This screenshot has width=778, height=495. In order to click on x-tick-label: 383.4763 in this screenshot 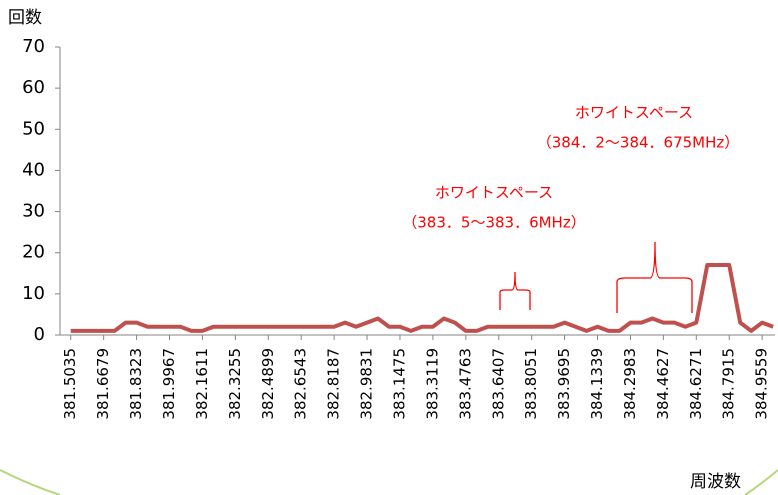, I will do `click(465, 384)`.